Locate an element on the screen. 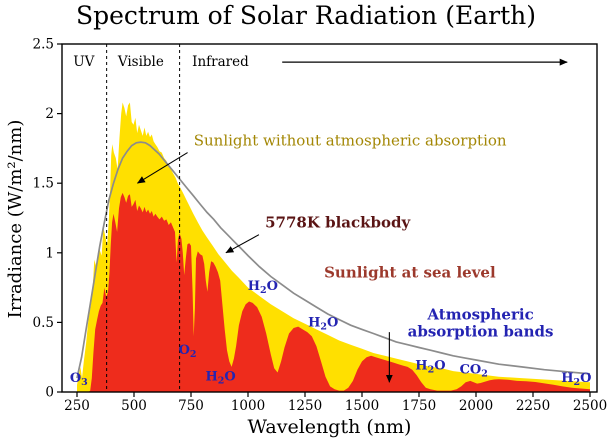  x-tick-label: 2250 is located at coordinates (533, 406).